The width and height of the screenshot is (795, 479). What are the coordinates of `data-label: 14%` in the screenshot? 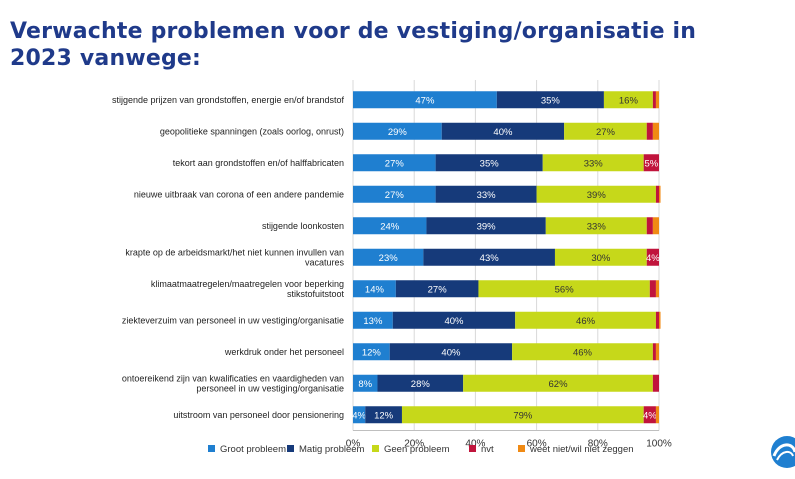 It's located at (375, 289).